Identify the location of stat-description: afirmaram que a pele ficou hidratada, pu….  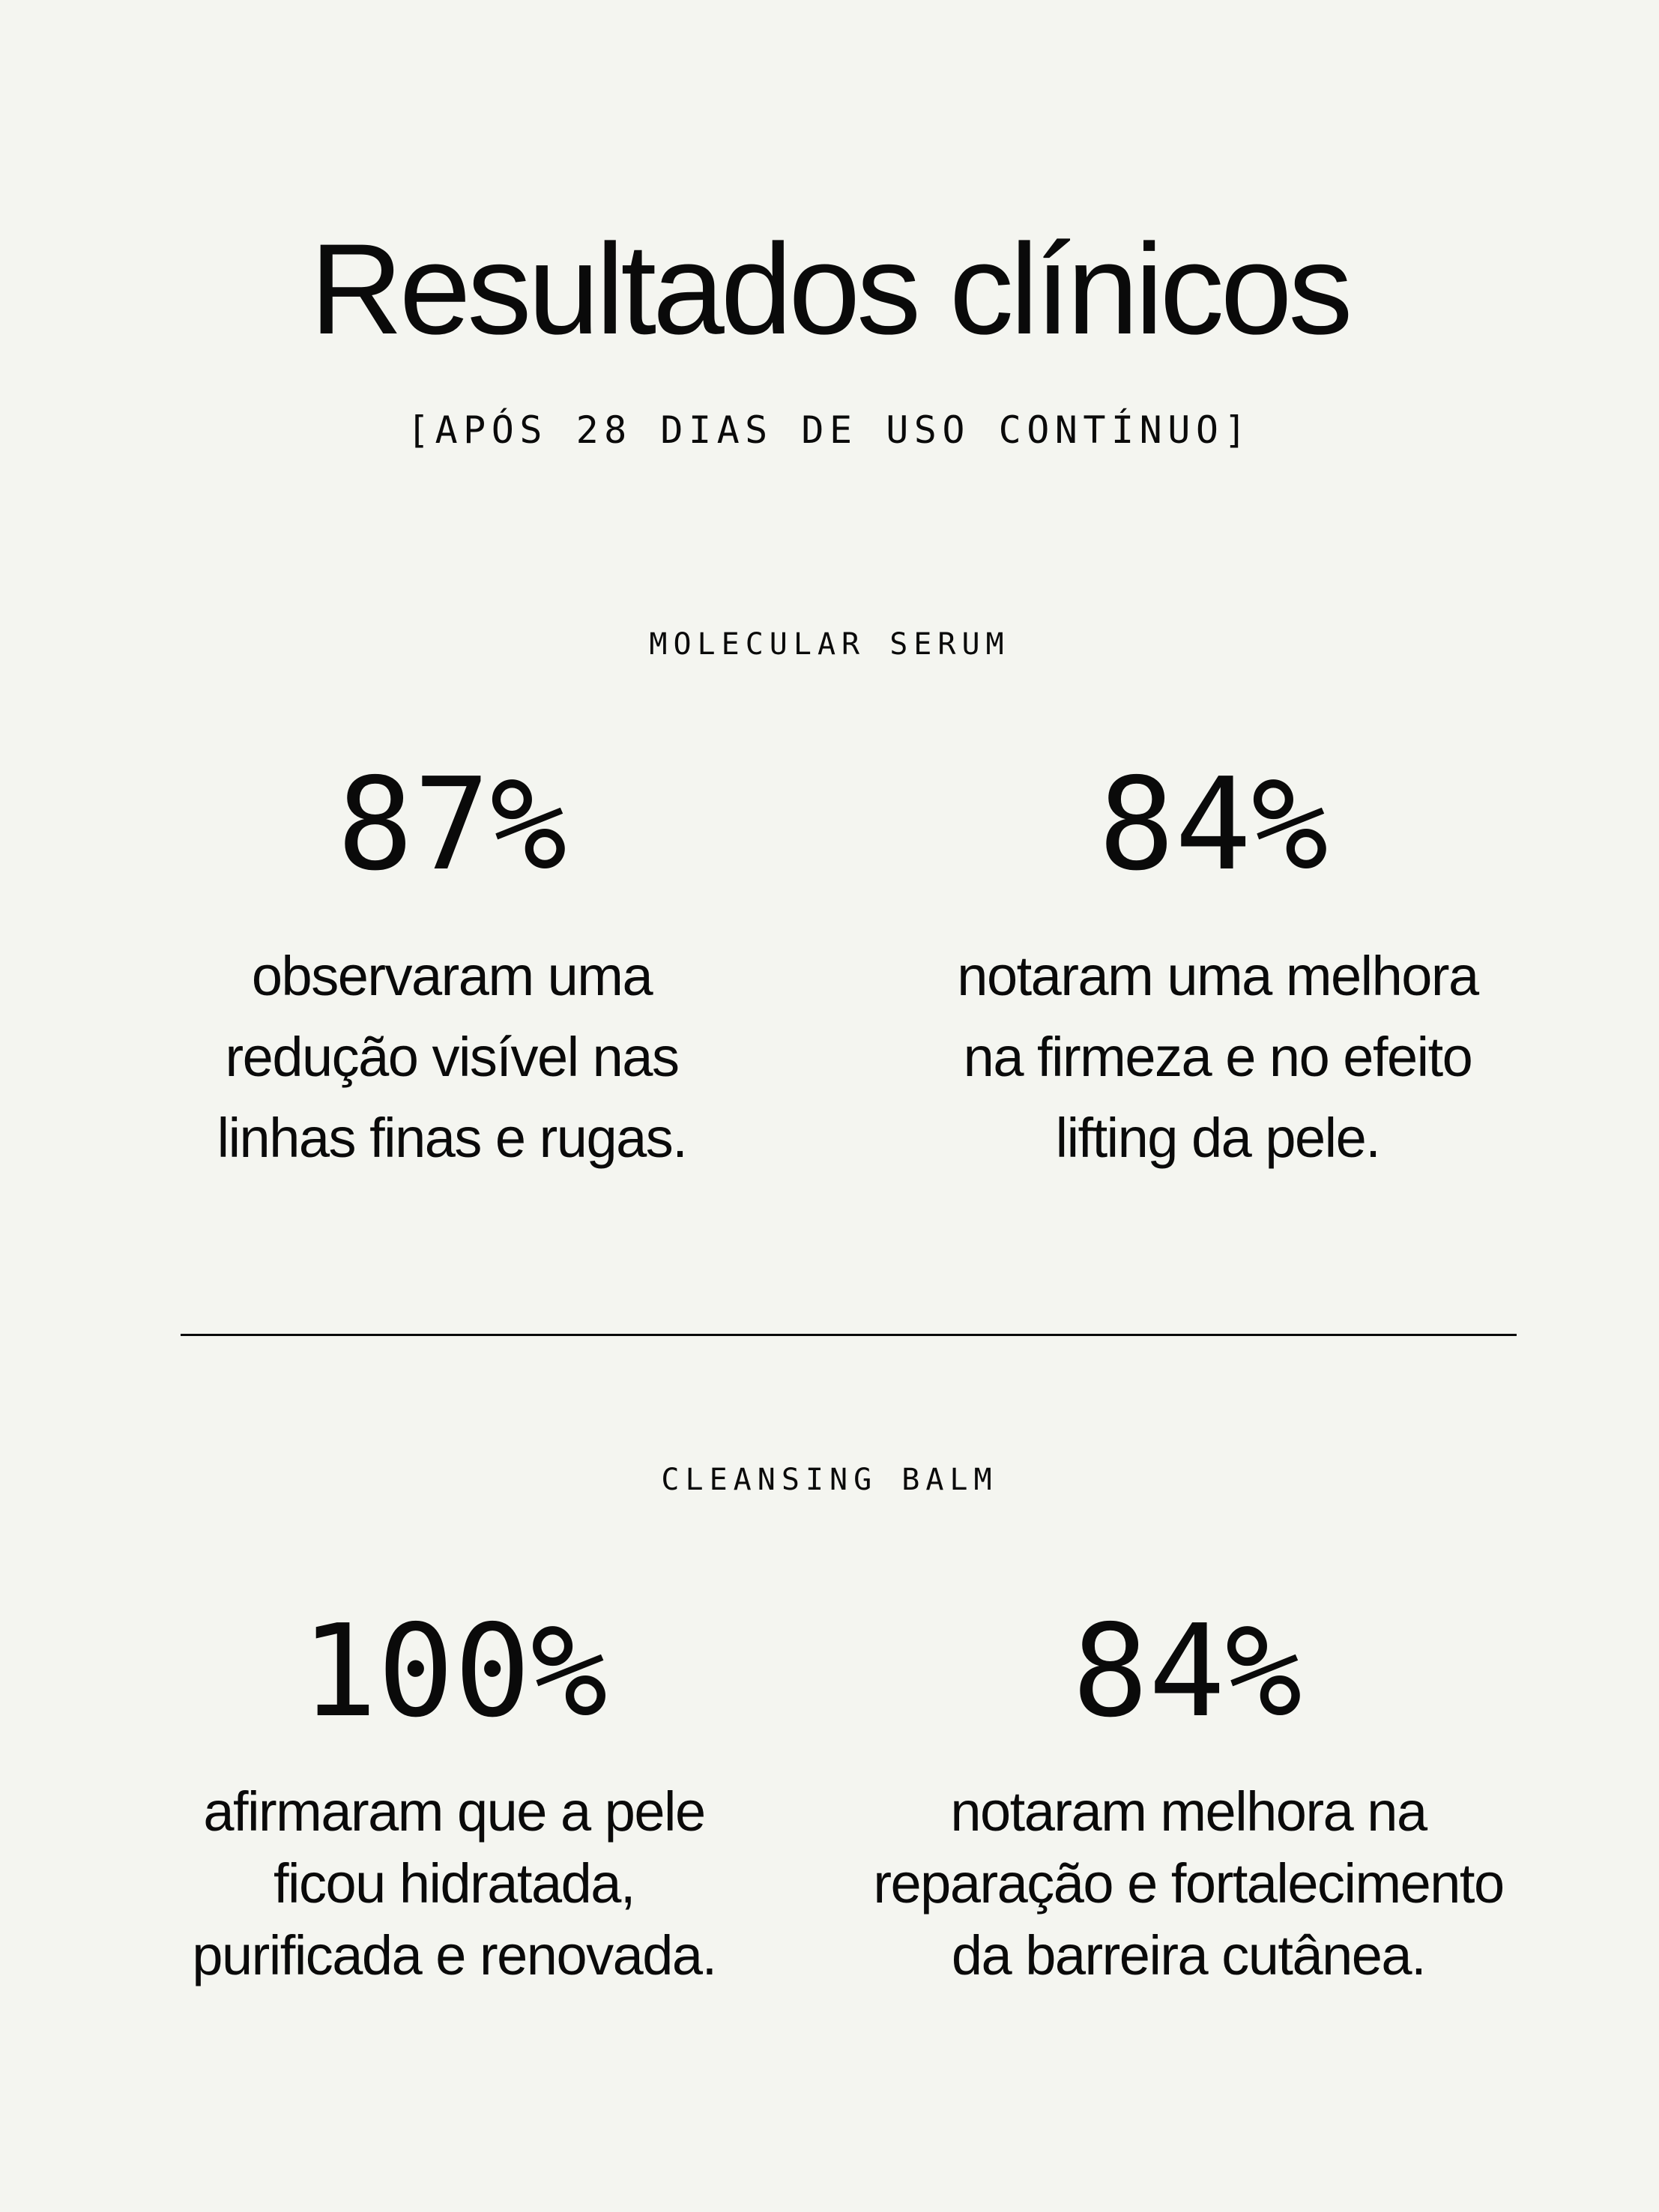
(455, 1883).